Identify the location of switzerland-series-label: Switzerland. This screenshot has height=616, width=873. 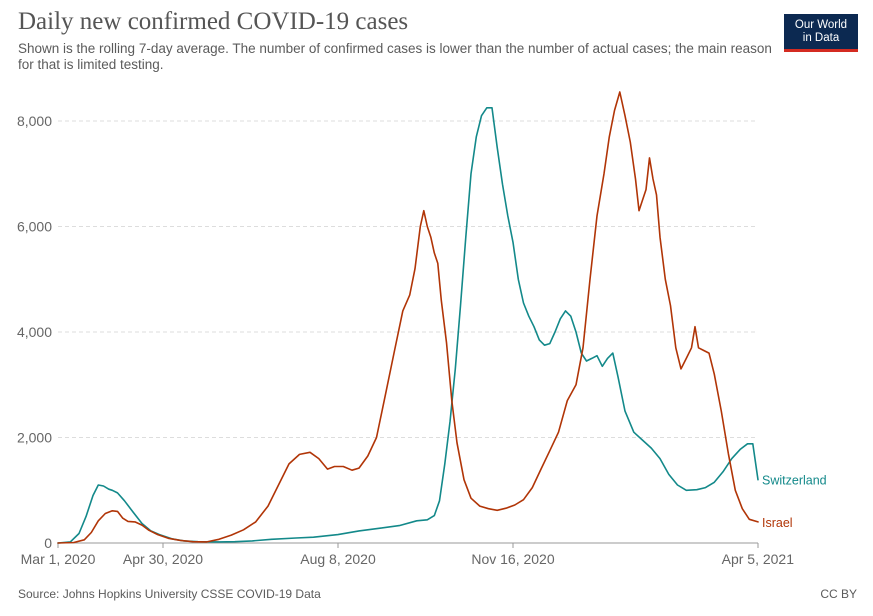
(794, 481).